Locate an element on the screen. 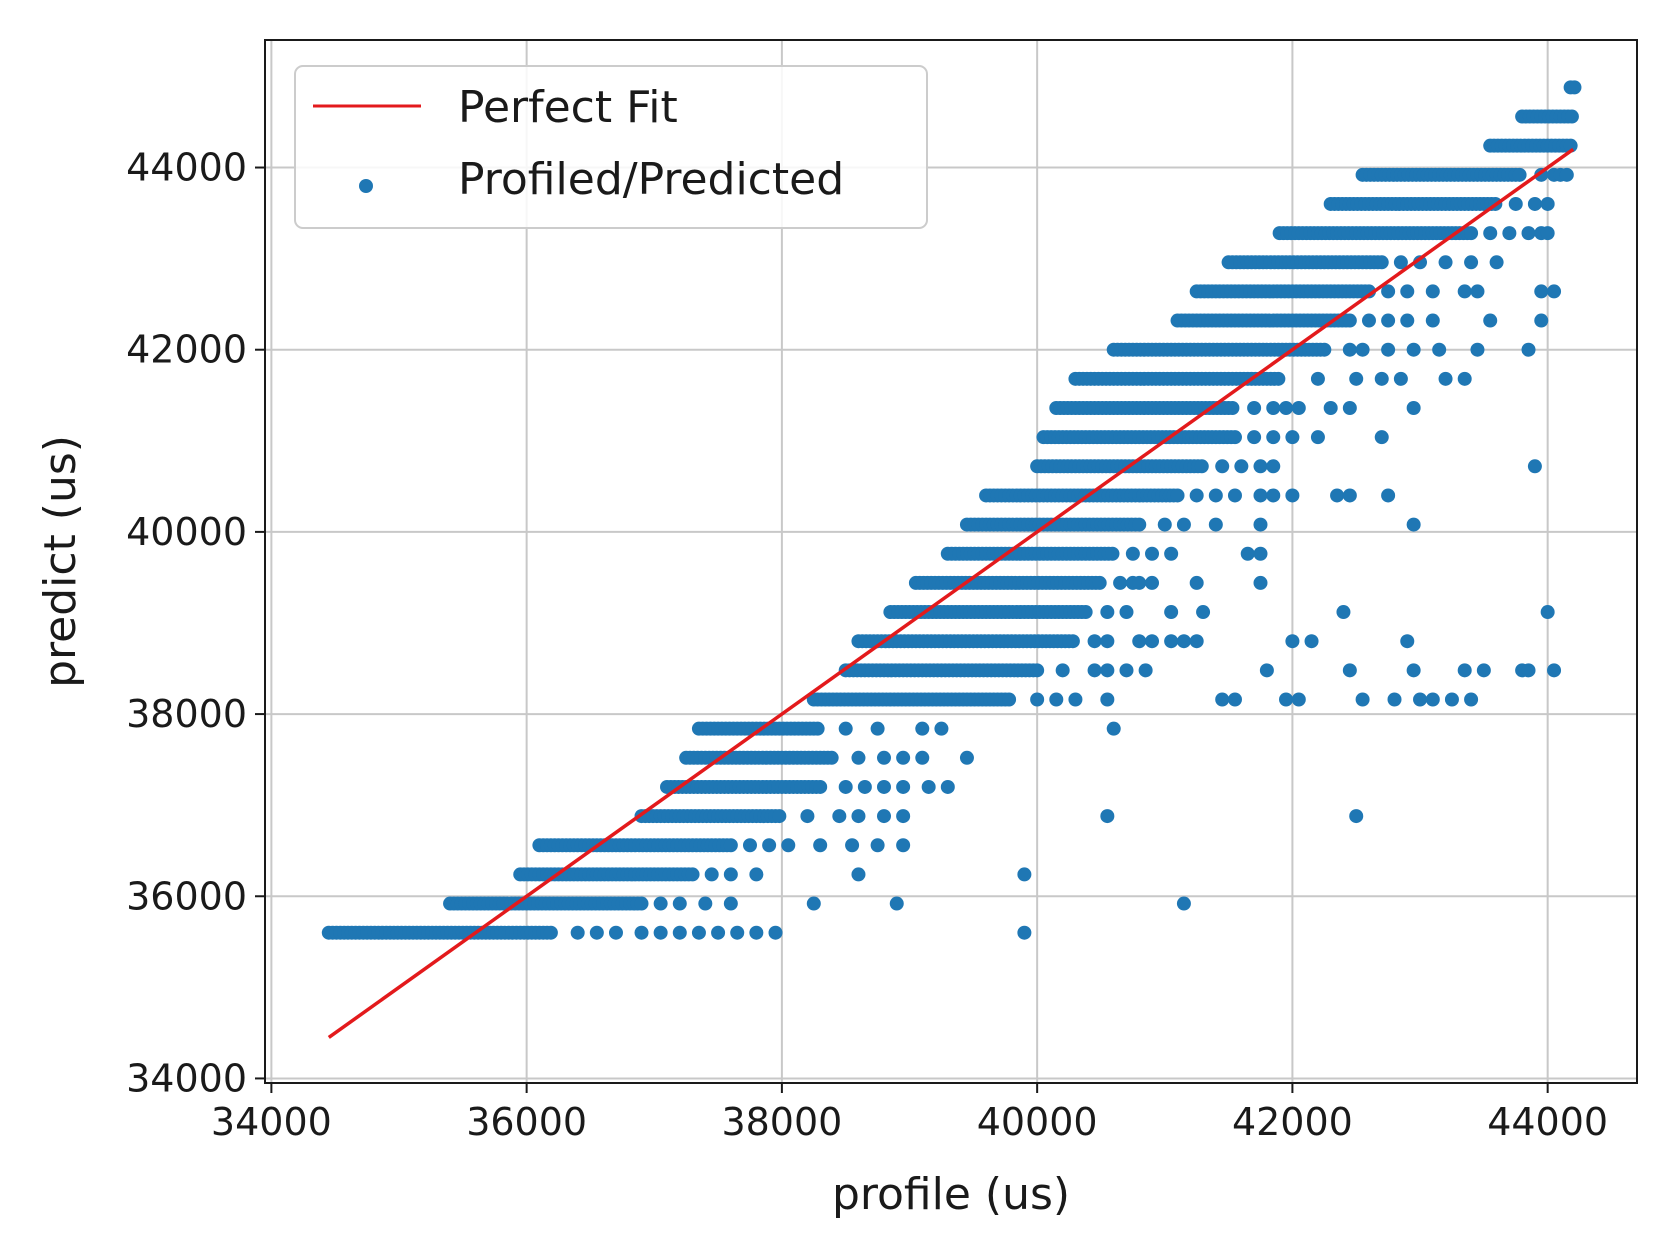  legend: Perfect Fit Profiled/Predicted is located at coordinates (611, 147).